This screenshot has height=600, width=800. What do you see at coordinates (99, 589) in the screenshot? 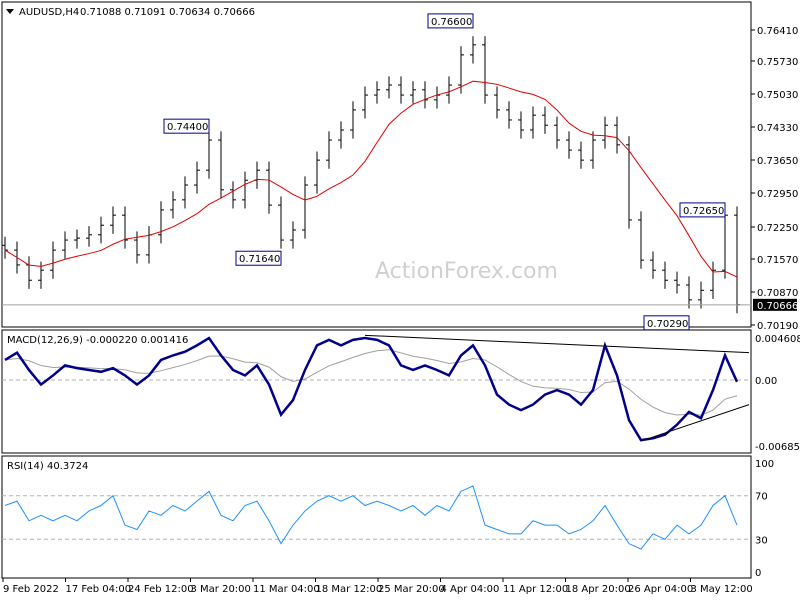
I see `time-axis-label: 17 Feb 04:00` at bounding box center [99, 589].